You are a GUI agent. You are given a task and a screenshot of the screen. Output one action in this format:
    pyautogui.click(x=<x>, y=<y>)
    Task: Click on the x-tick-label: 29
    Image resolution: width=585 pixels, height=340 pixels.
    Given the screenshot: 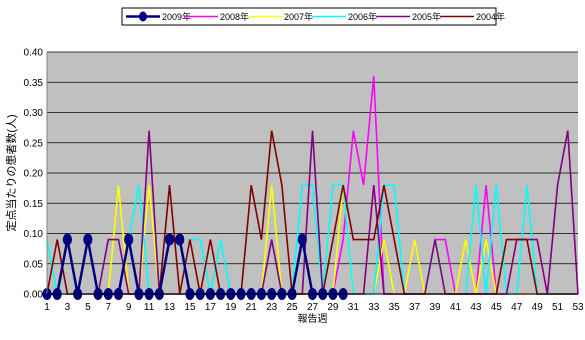 What is the action you would take?
    pyautogui.click(x=333, y=307)
    